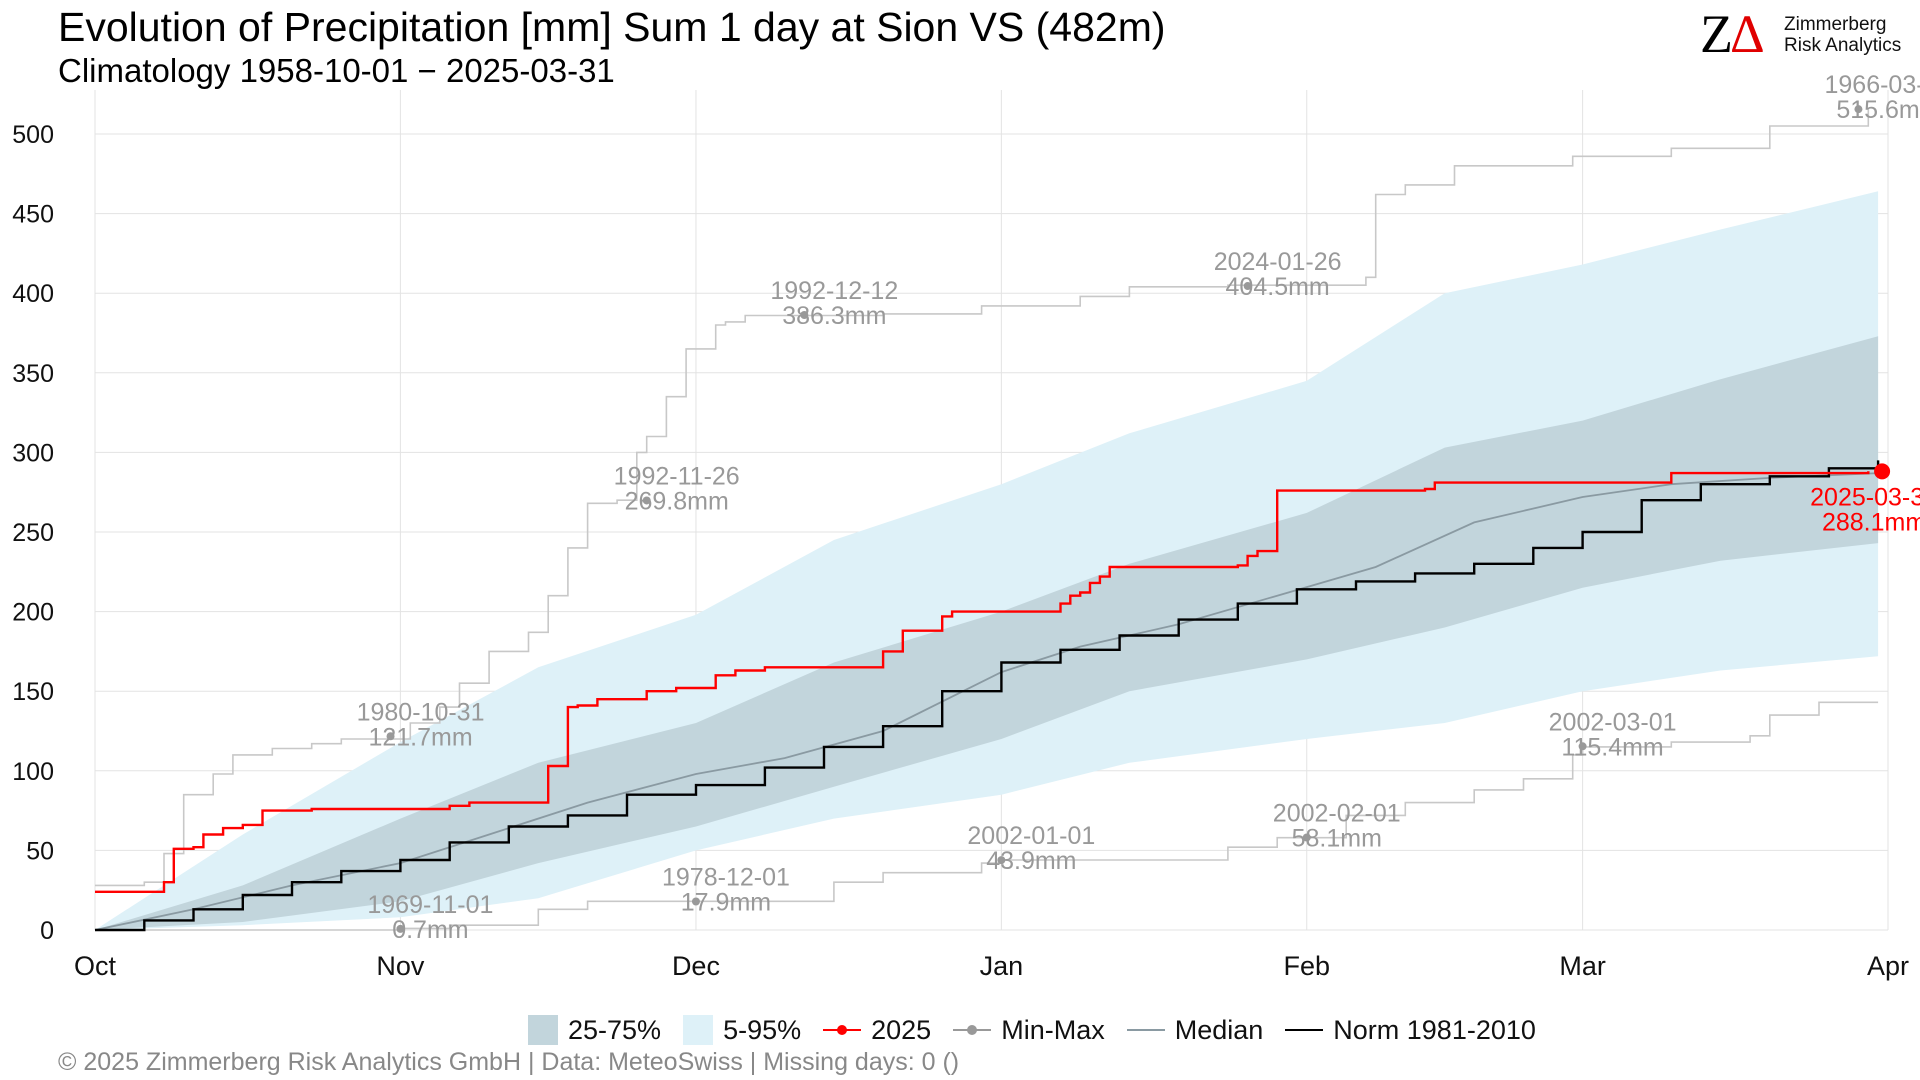  What do you see at coordinates (696, 966) in the screenshot?
I see `x-tick-label: Dec` at bounding box center [696, 966].